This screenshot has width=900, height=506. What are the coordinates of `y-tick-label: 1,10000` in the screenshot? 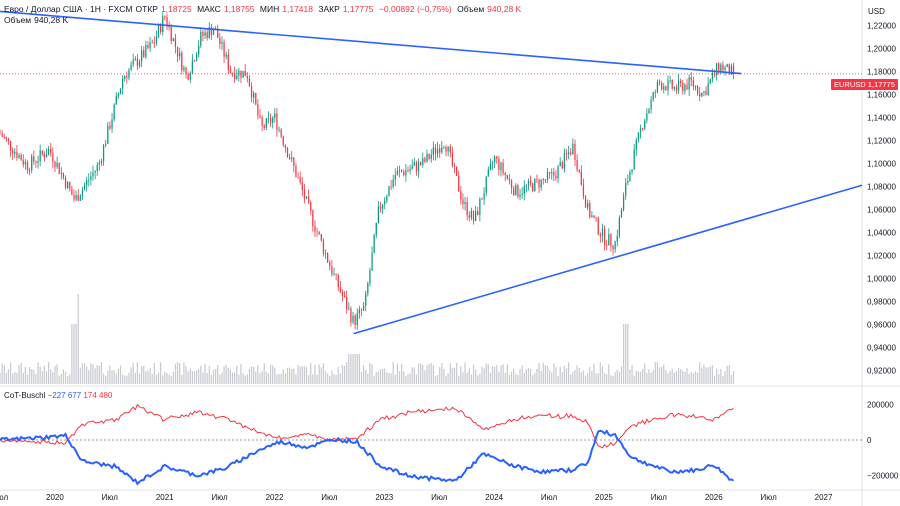 It's located at (881, 163).